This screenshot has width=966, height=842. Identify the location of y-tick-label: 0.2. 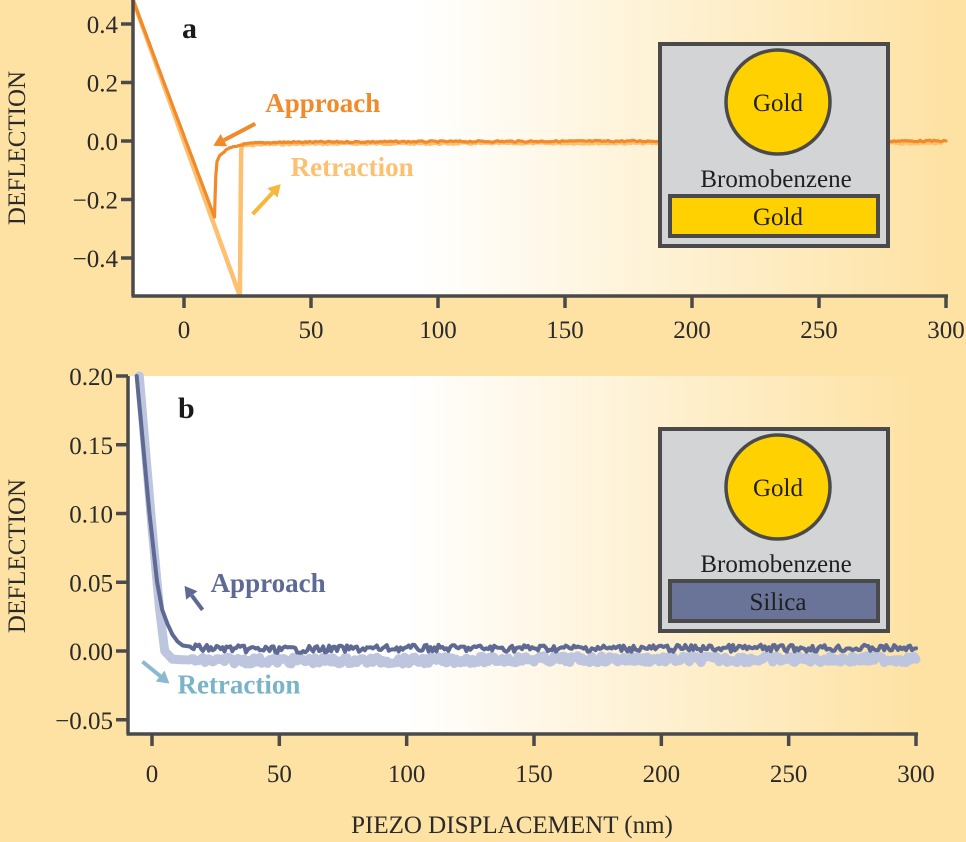
(102, 84).